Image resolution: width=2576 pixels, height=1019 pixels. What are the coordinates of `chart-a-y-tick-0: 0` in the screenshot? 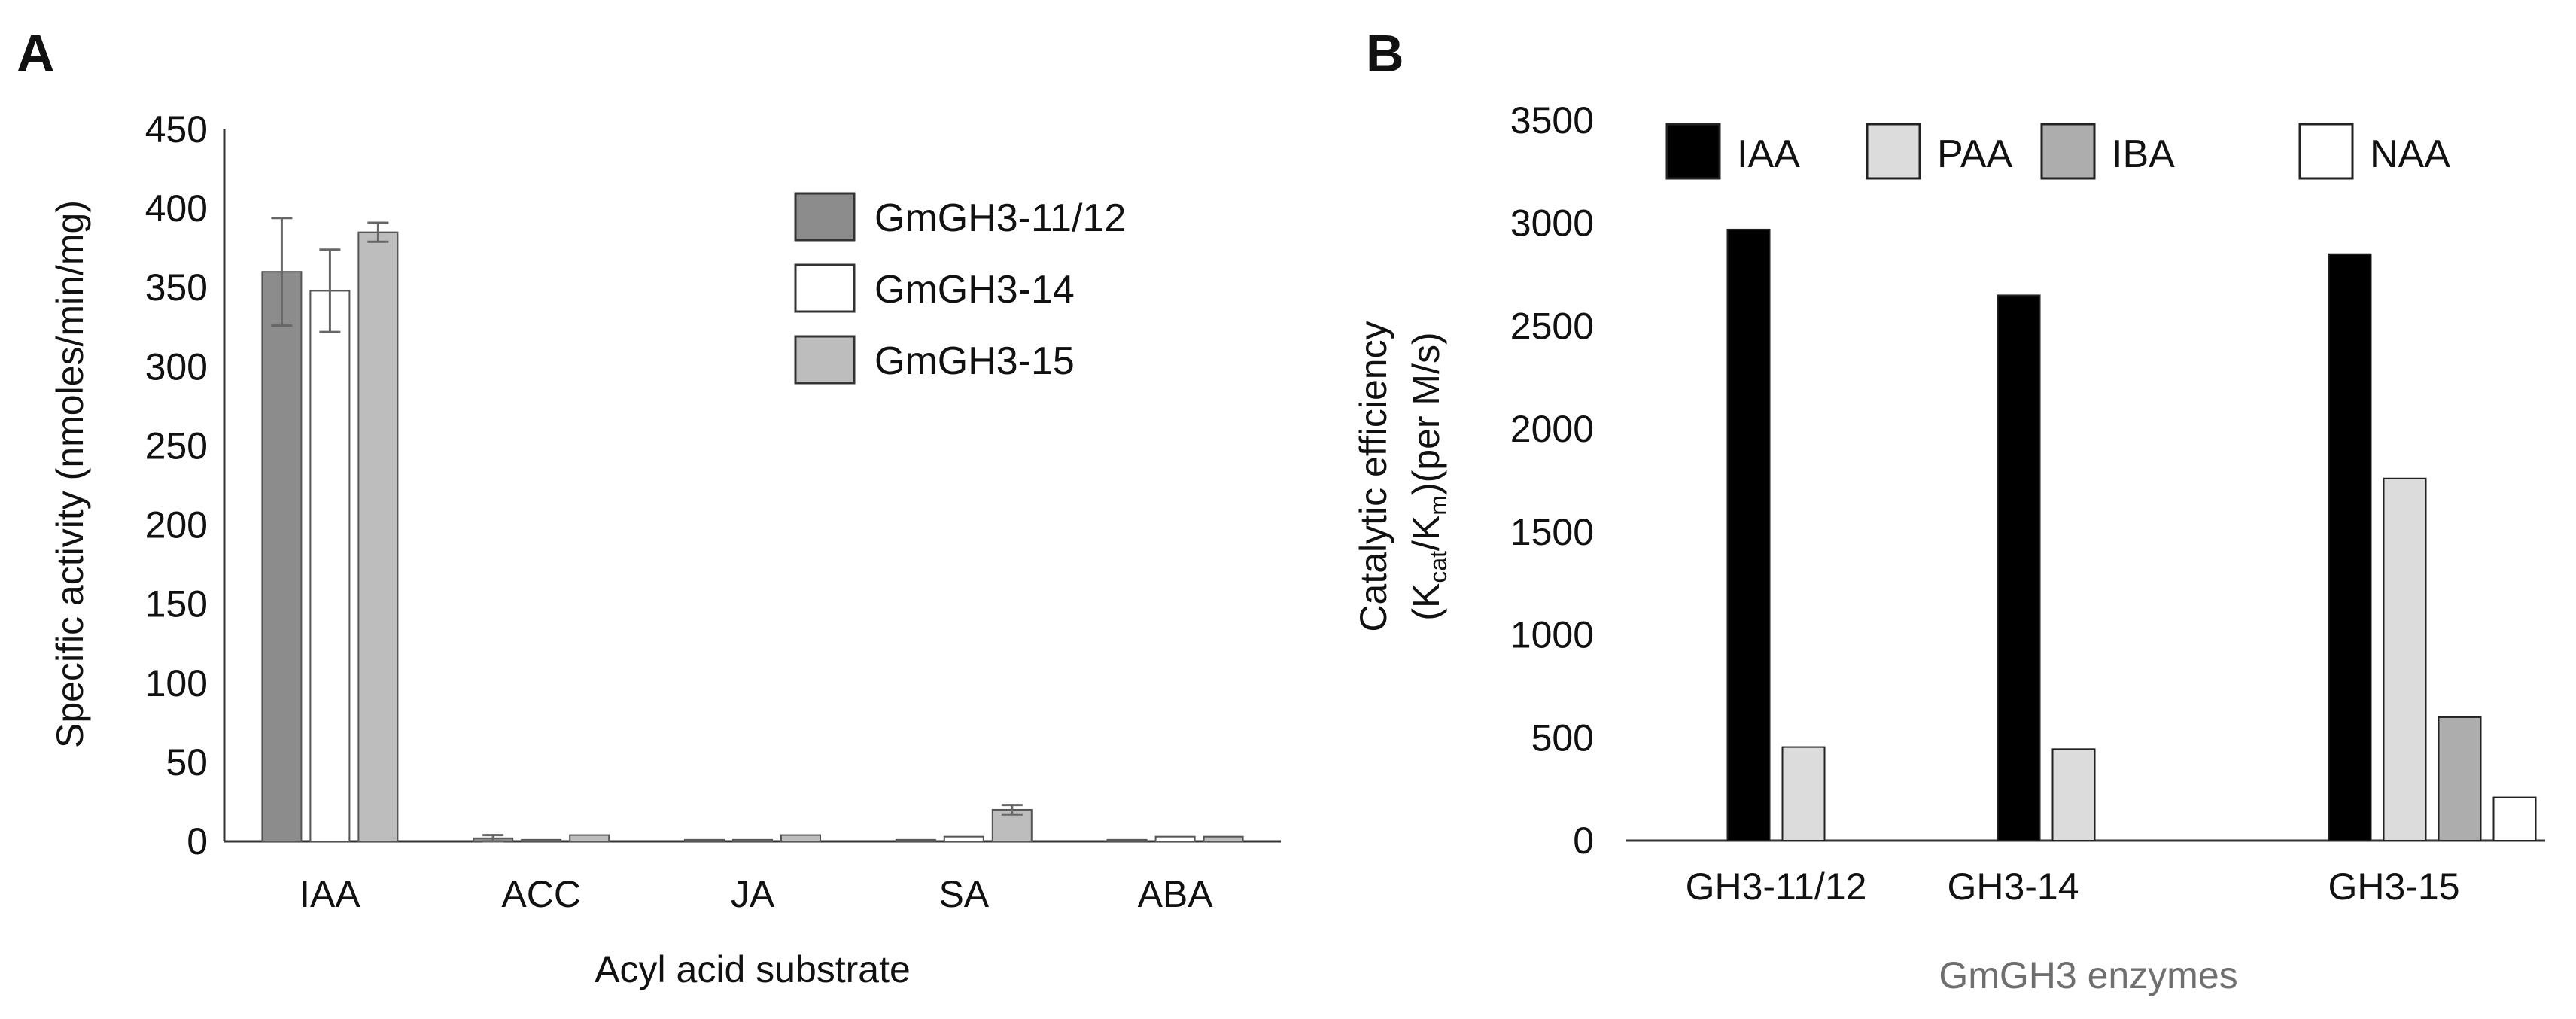 It's located at (198, 841).